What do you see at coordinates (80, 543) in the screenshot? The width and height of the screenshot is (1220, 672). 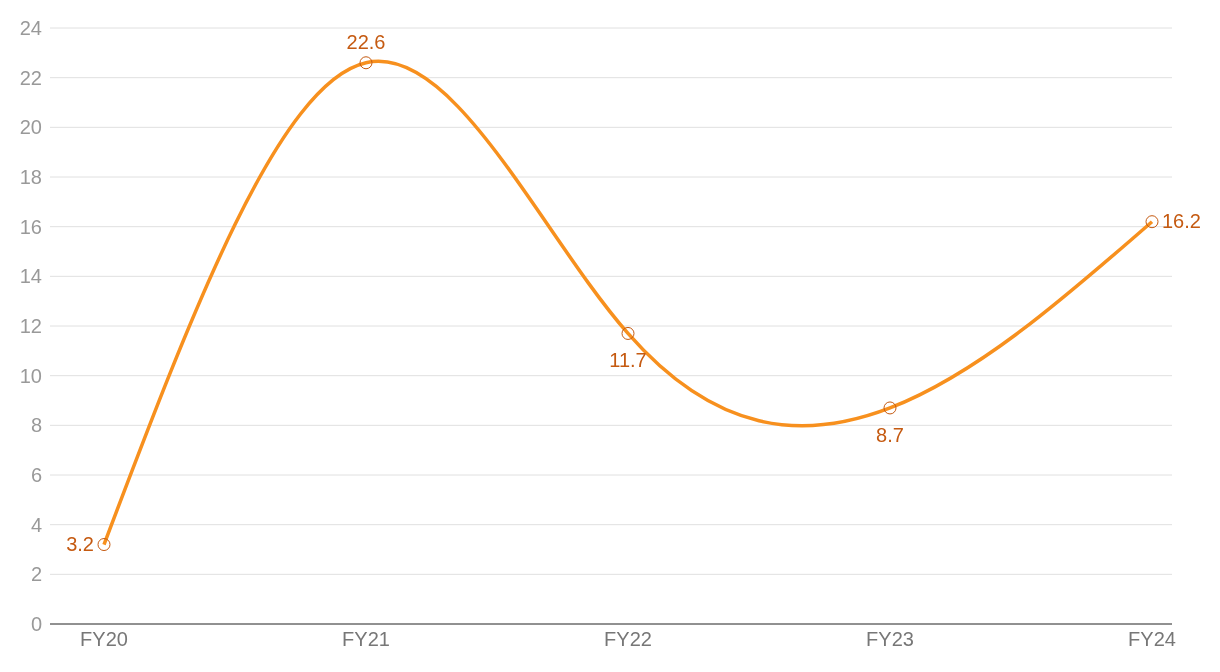 I see `data-label: 3.2` at bounding box center [80, 543].